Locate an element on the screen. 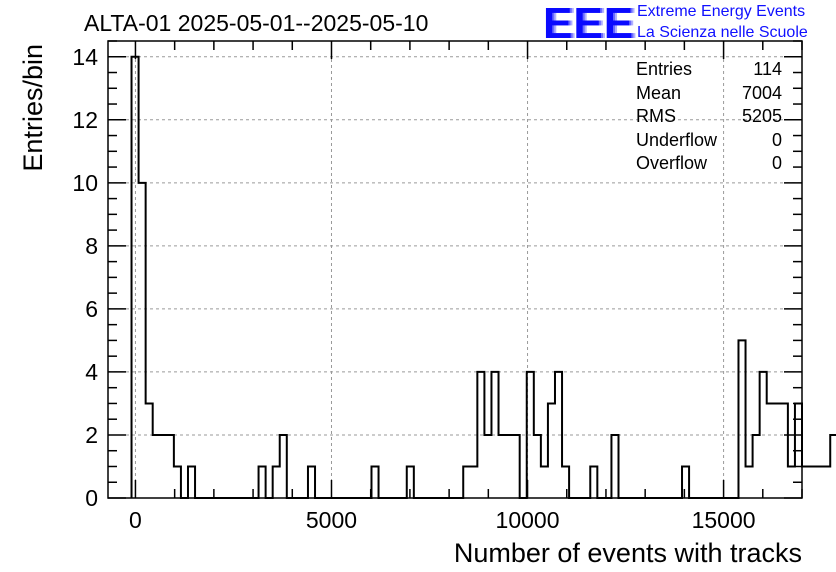  y-tick-label: 14 is located at coordinates (85, 57).